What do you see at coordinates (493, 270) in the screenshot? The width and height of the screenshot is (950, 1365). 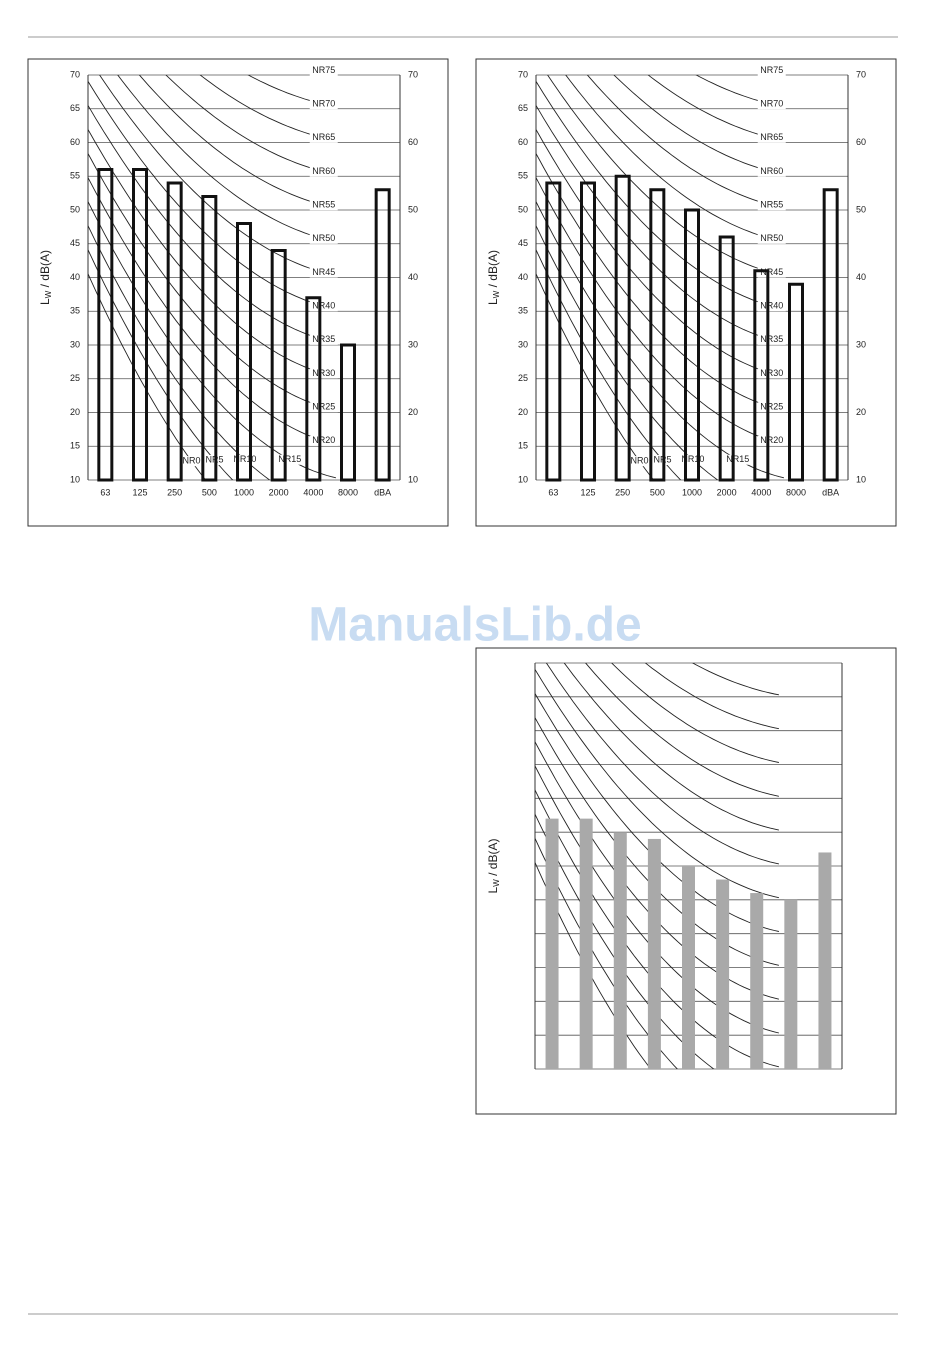 I see `y-label-unit: / dB(A)` at bounding box center [493, 270].